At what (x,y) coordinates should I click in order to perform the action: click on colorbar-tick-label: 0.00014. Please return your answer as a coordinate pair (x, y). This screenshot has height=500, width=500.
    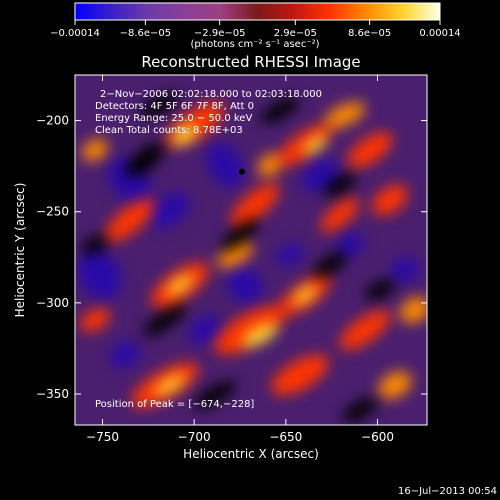
    Looking at the image, I should click on (439, 33).